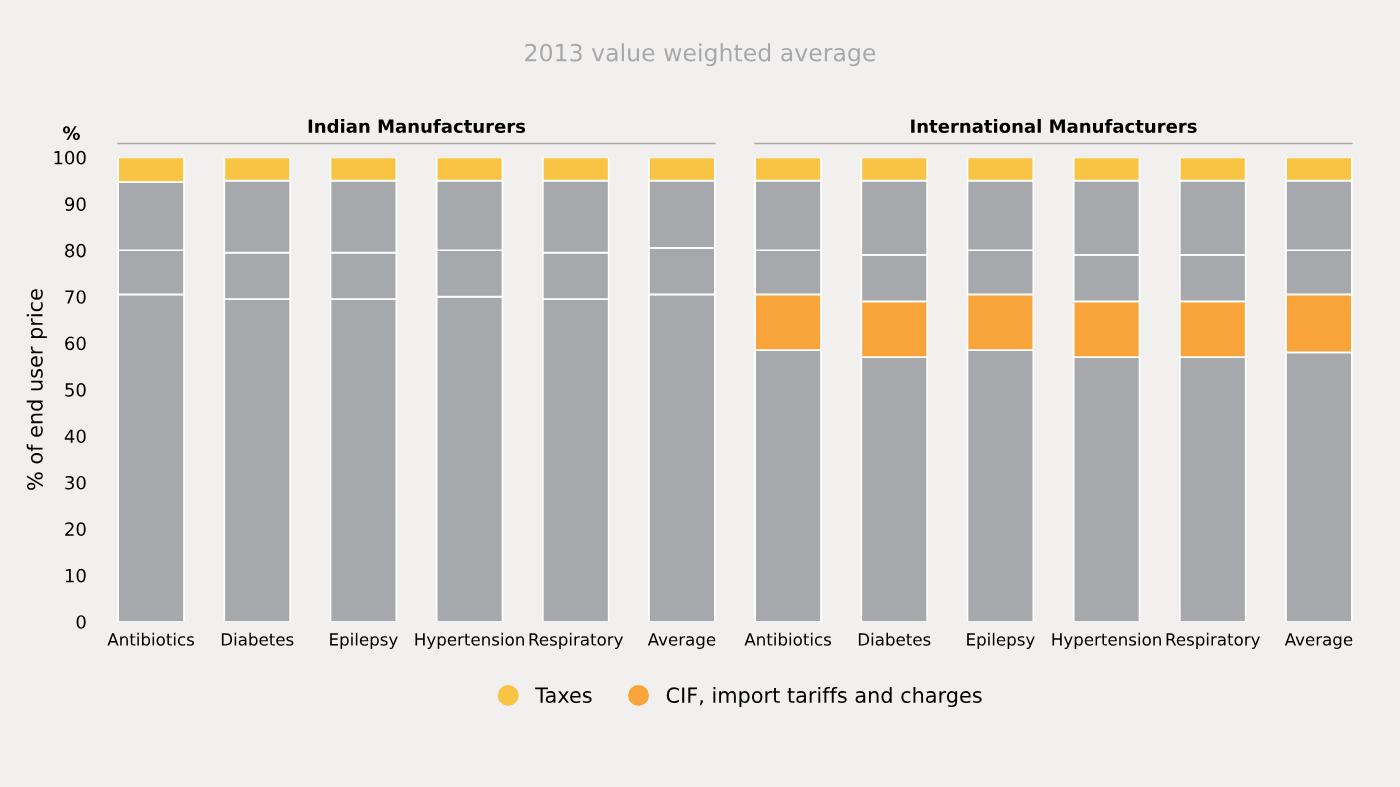  I want to click on y-tick-label: 90, so click(75, 204).